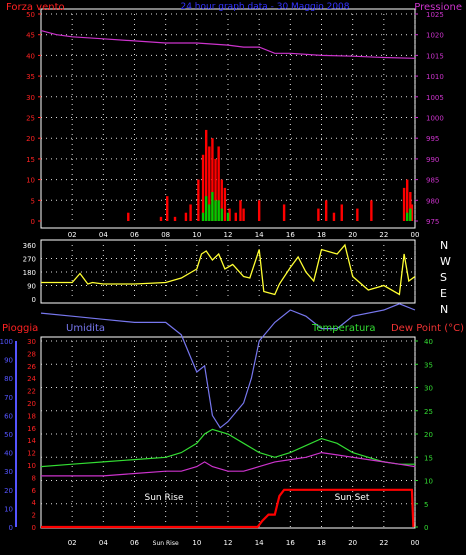  What do you see at coordinates (31, 367) in the screenshot?
I see `humidity-tick-label: 26` at bounding box center [31, 367].